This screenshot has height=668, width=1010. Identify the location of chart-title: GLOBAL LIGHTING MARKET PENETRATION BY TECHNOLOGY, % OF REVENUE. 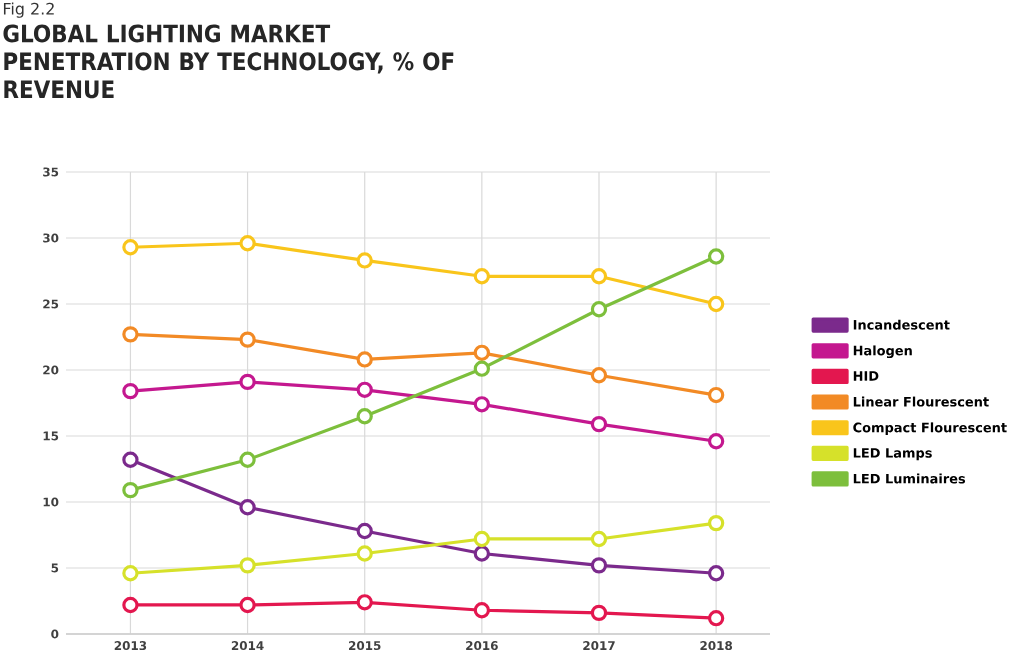
(228, 61).